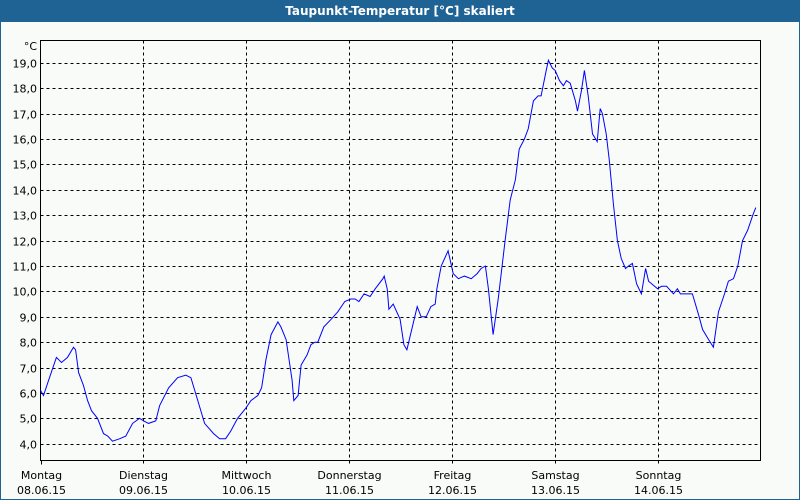 The width and height of the screenshot is (800, 500). Describe the element at coordinates (658, 490) in the screenshot. I see `x-tick-date: 14.06.15` at that location.